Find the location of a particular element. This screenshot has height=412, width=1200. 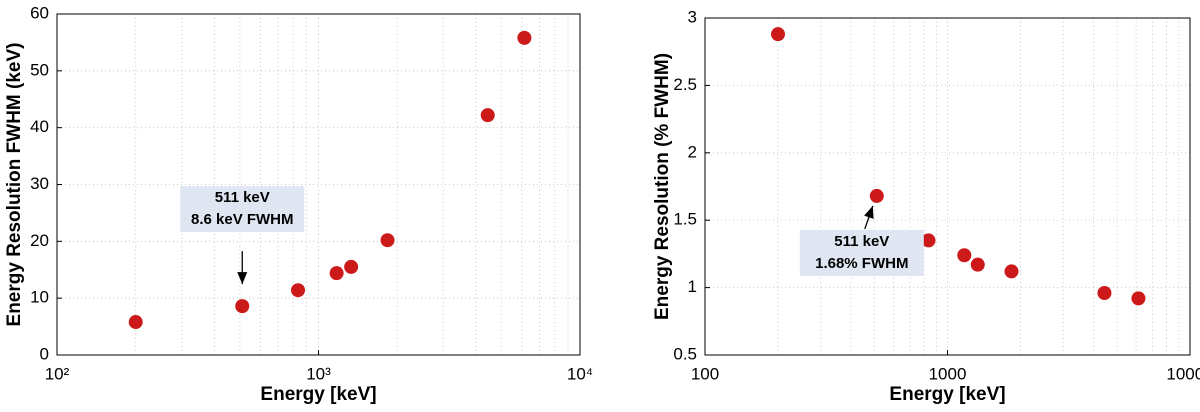

x-tick-label: 10³ is located at coordinates (318, 373).